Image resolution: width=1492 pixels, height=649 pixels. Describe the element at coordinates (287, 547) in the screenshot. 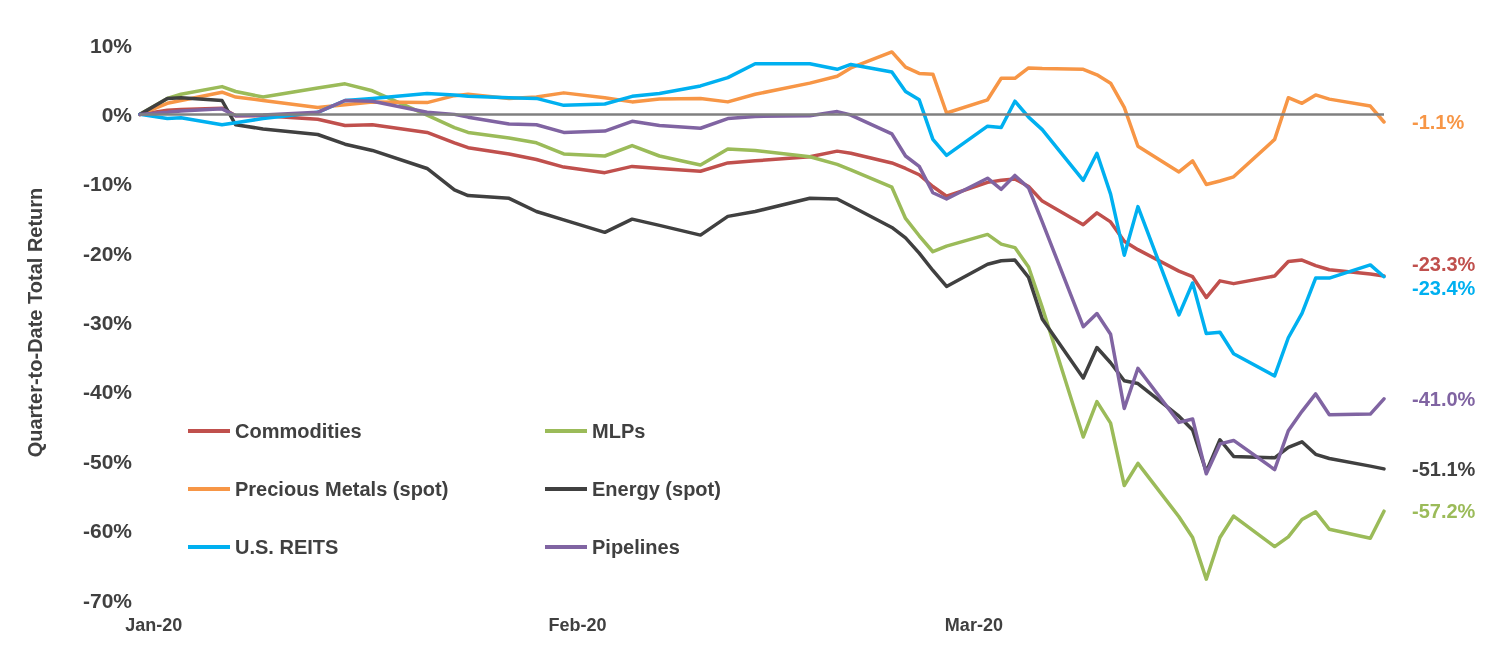

I see `legend-label: U.S. REITS` at that location.